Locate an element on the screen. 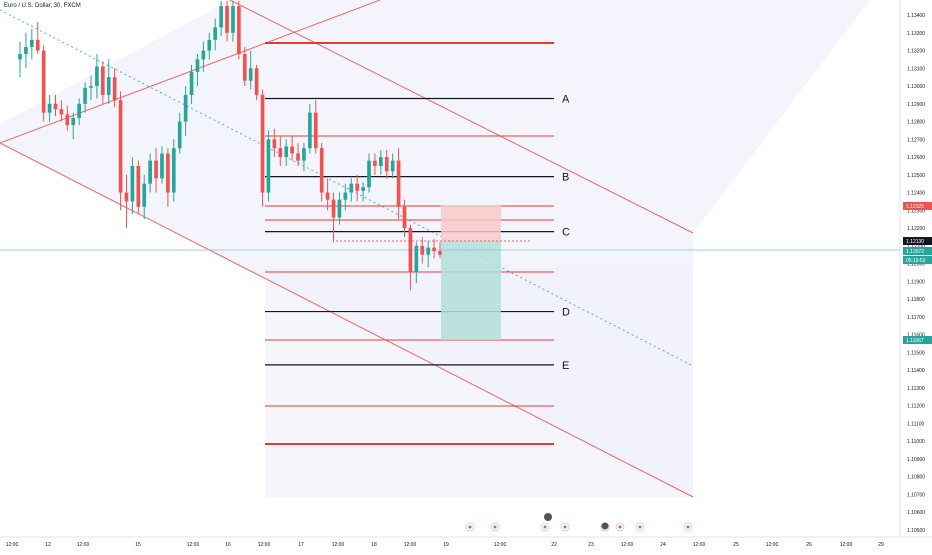 The image size is (932, 555). countdown-tag-bg is located at coordinates (917, 260).